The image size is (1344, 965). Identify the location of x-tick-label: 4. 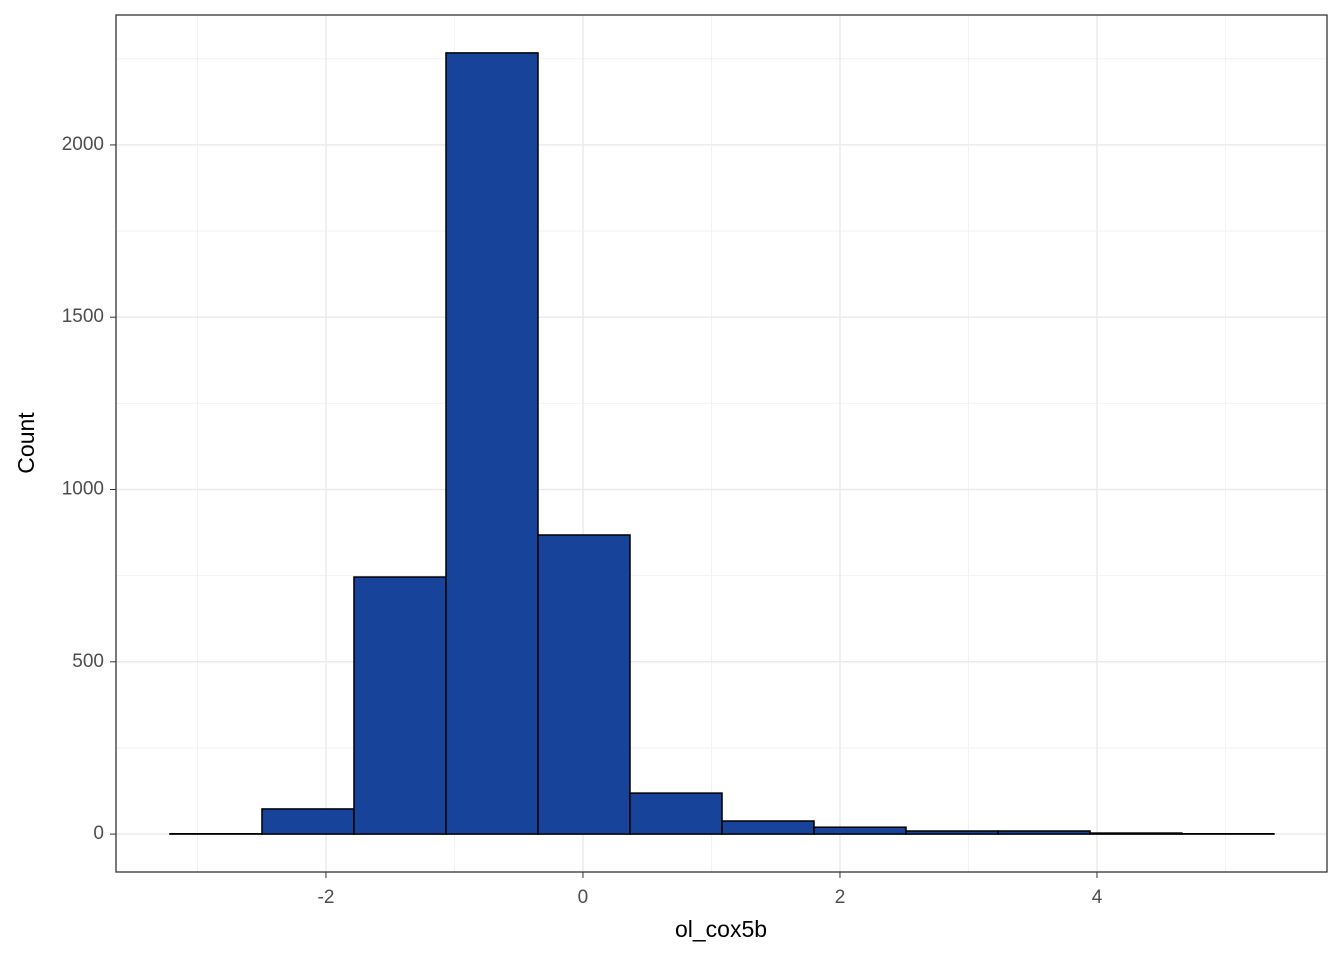
(1097, 897).